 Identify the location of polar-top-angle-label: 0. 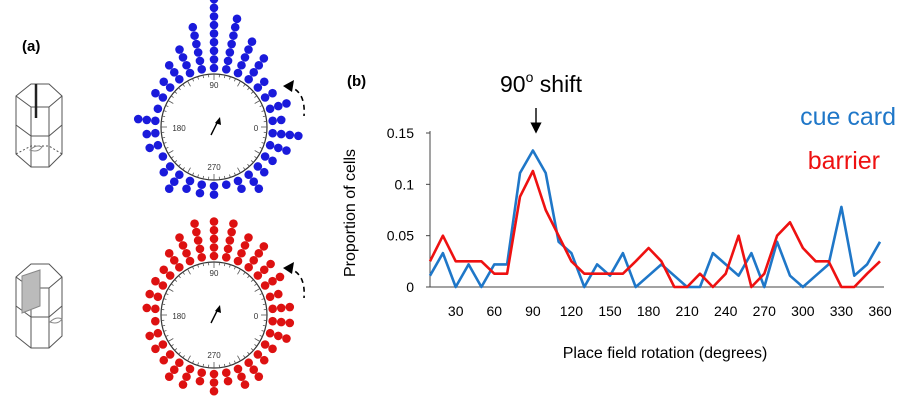
(256, 128).